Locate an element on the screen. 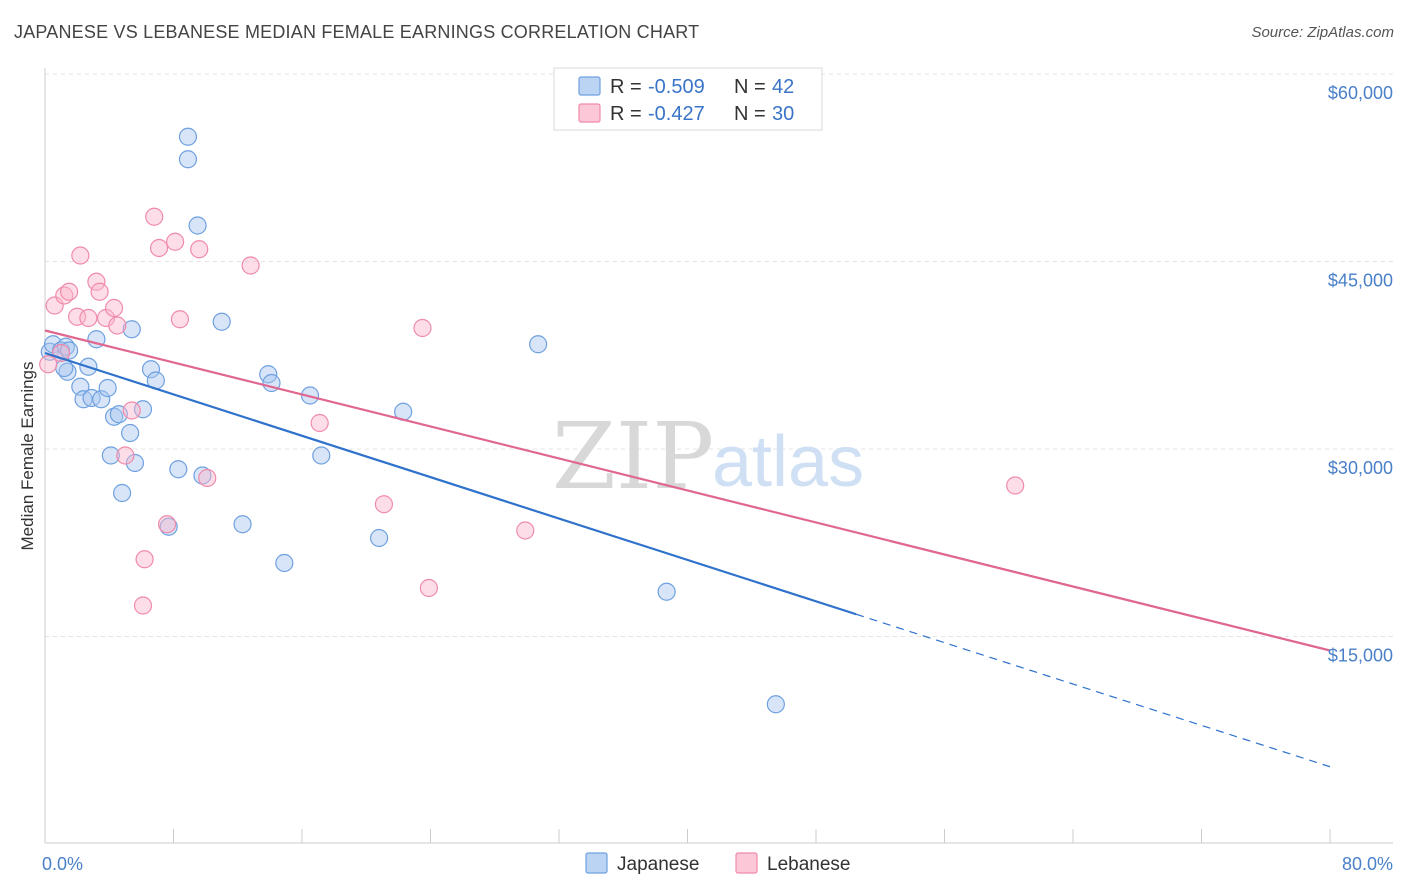 This screenshot has width=1406, height=892. legend-n-label-lebanese: N = is located at coordinates (750, 114).